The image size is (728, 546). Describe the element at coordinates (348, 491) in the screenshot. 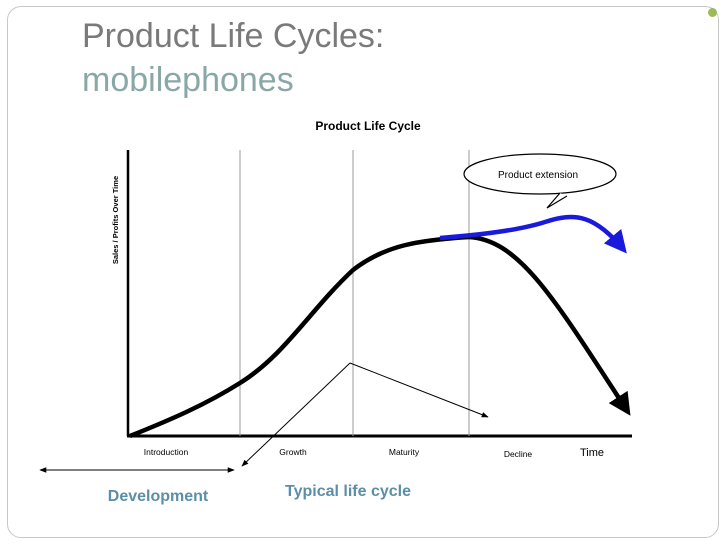

I see `typical-life-cycle-label: Typical life cycle` at that location.